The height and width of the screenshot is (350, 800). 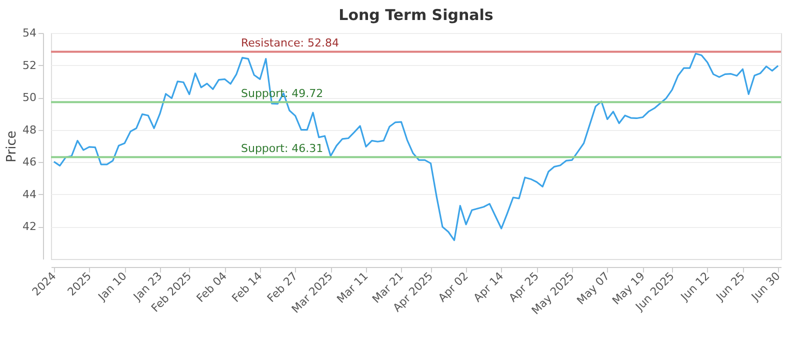 I want to click on y-tick-label: 52, so click(x=29, y=65).